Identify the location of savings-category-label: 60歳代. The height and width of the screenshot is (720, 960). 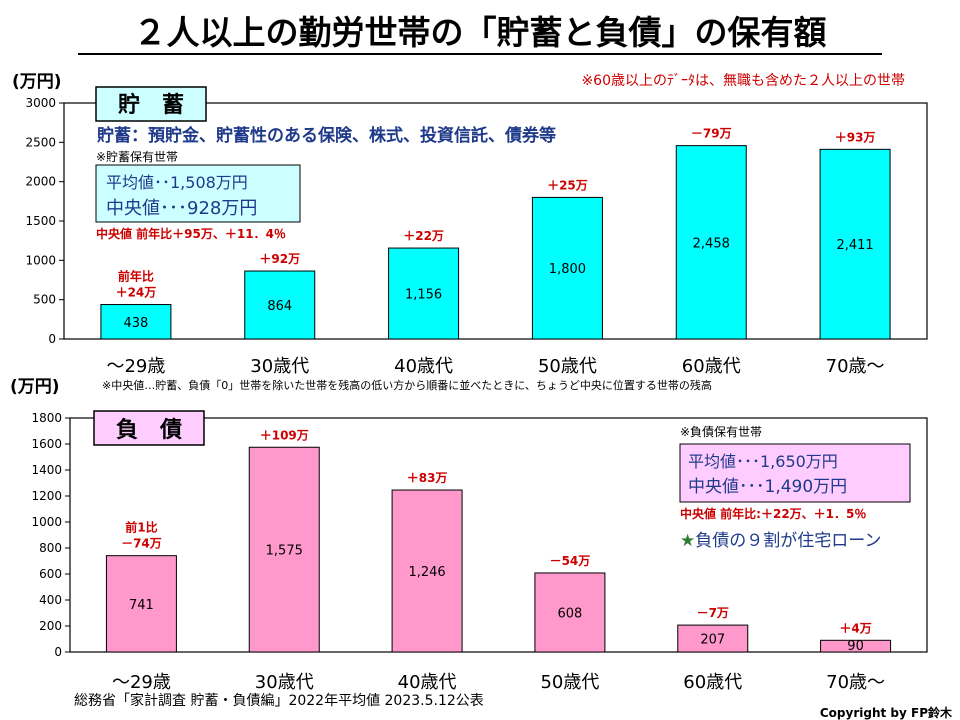
(711, 366).